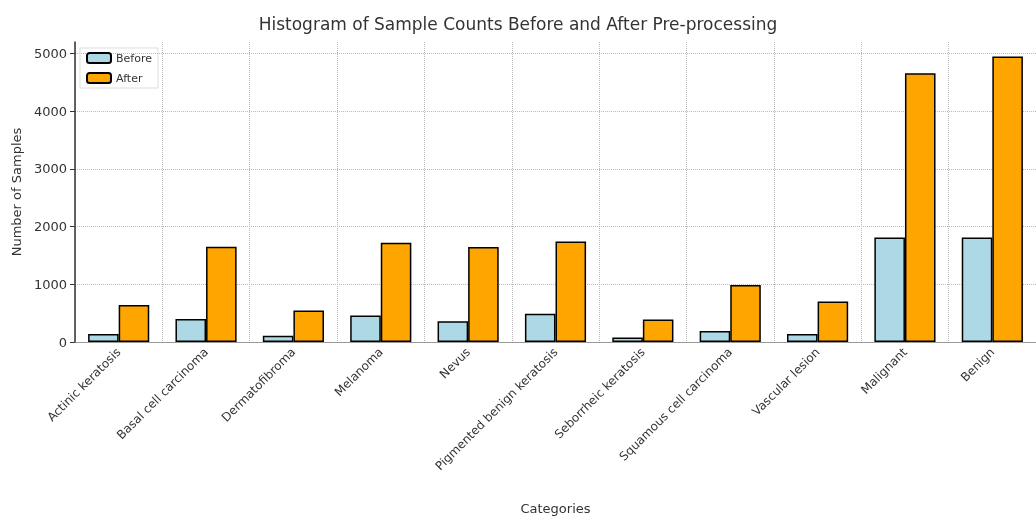 The width and height of the screenshot is (1036, 521). Describe the element at coordinates (129, 78) in the screenshot. I see `legend-label: After` at that location.